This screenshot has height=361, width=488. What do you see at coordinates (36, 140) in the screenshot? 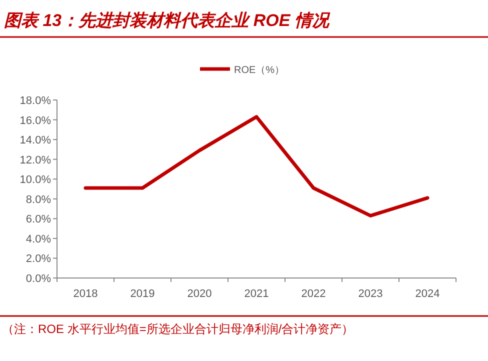
I see `y-tick-label: 14.0%` at bounding box center [36, 140].